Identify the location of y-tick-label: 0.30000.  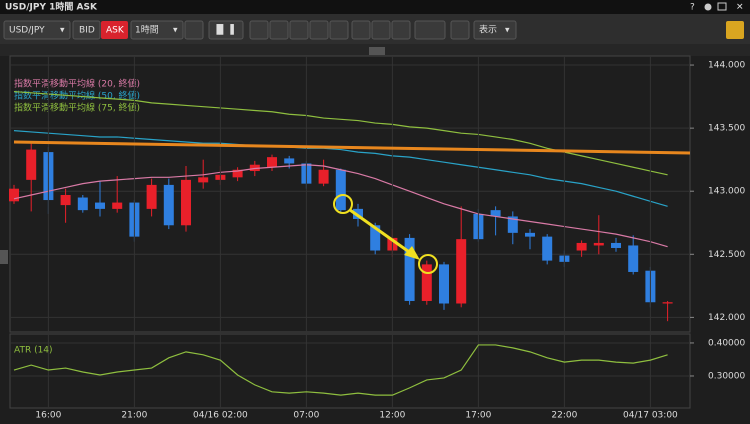
(726, 376).